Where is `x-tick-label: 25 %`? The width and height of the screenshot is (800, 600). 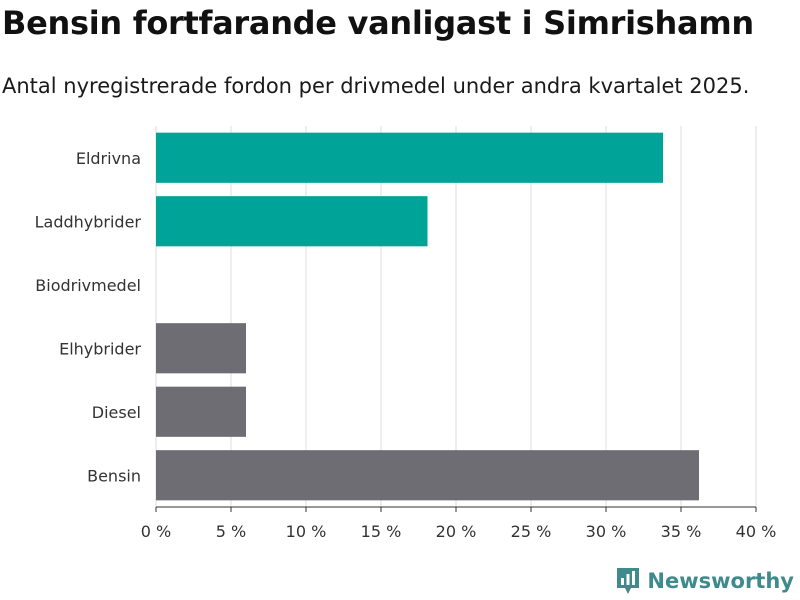
x-tick-label: 25 % is located at coordinates (531, 531).